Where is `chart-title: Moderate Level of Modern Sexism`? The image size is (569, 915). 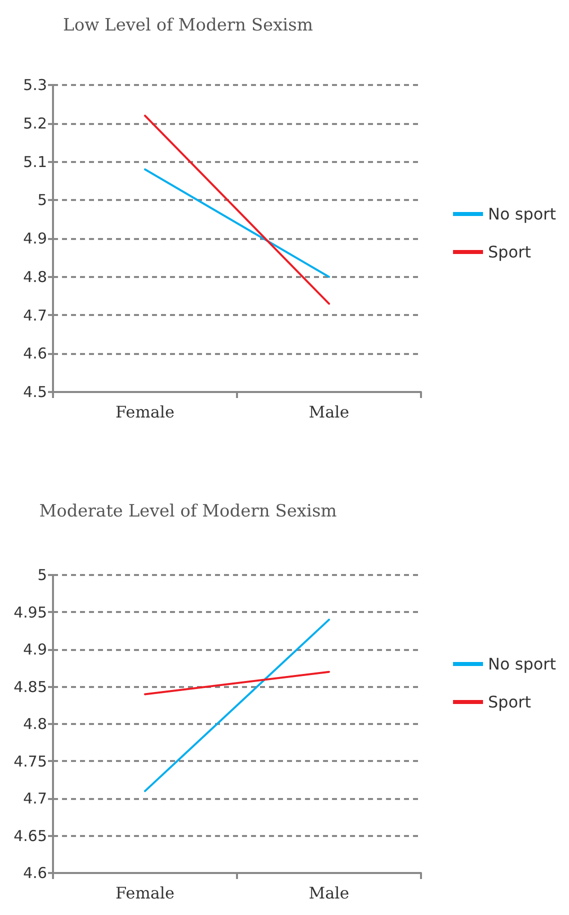 chart-title: Moderate Level of Modern Sexism is located at coordinates (188, 512).